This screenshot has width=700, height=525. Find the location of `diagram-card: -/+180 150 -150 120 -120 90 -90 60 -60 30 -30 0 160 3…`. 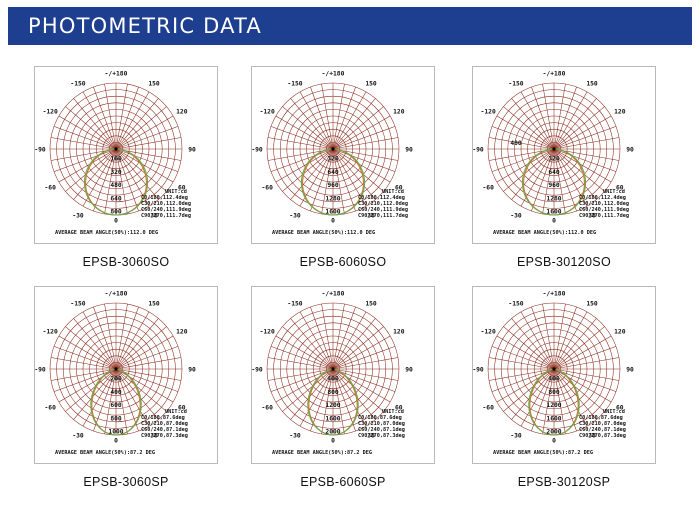

diagram-card: -/+180 150 -150 120 -120 90 -90 60 -60 30 -30 0 160 3… is located at coordinates (126, 167).